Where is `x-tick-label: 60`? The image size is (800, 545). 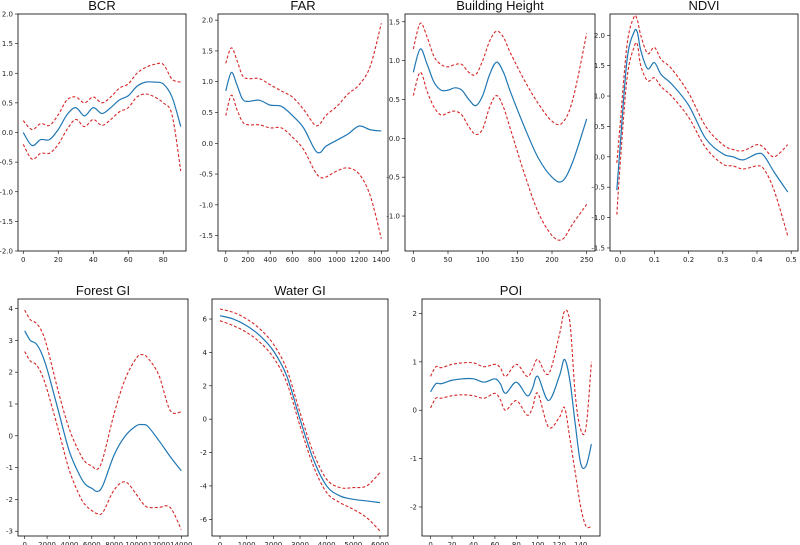
x-tick-label: 60 is located at coordinates (494, 543).